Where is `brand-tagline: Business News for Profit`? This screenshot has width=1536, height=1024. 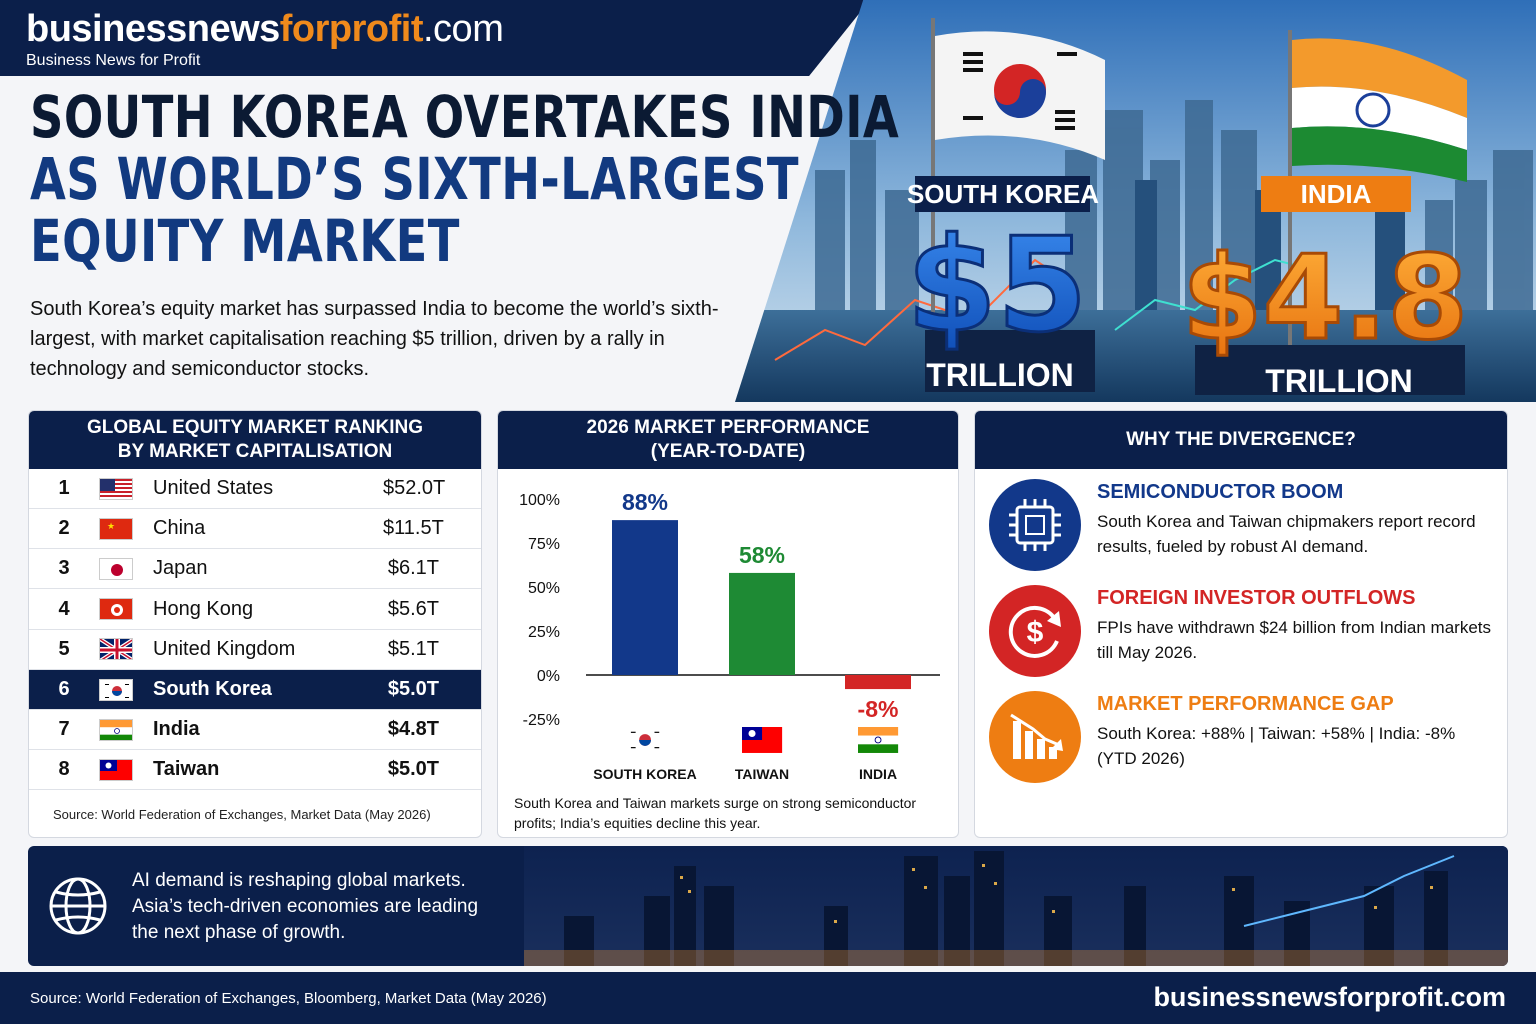
brand-tagline: Business News for Profit is located at coordinates (113, 60).